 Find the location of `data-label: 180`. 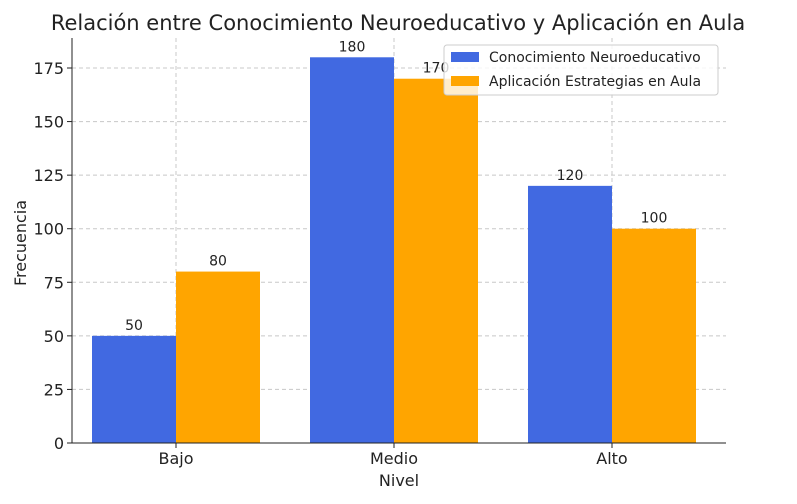

data-label: 180 is located at coordinates (352, 47).